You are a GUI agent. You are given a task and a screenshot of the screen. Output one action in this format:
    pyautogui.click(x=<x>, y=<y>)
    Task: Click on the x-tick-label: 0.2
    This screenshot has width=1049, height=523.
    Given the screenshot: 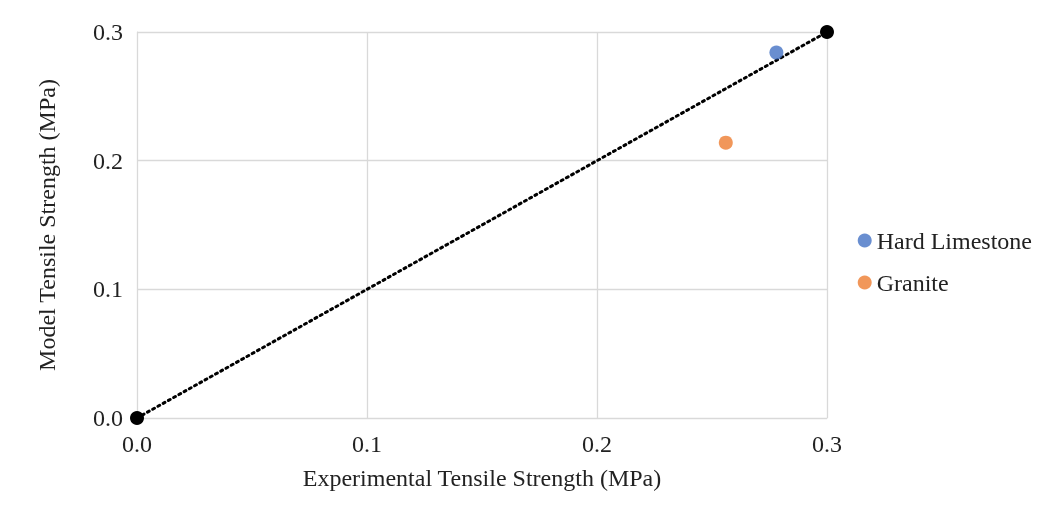 What is the action you would take?
    pyautogui.click(x=597, y=444)
    